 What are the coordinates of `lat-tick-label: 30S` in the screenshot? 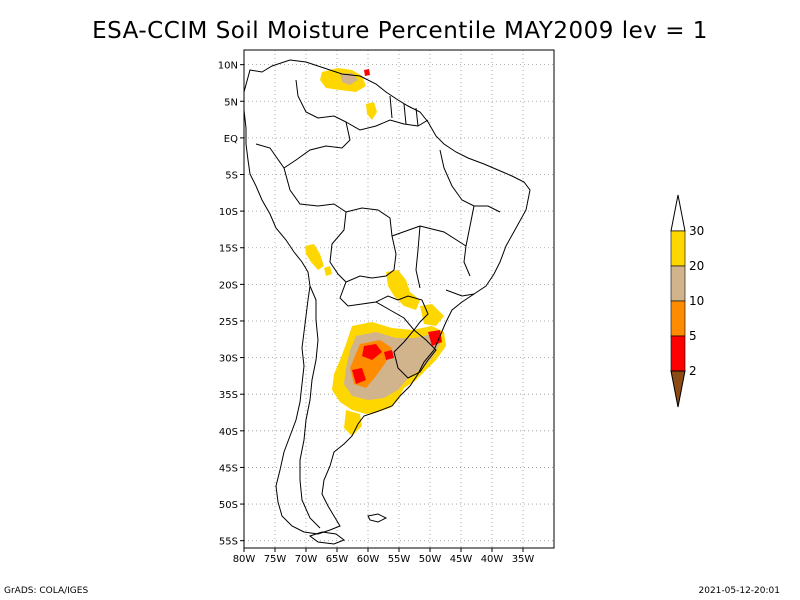 It's located at (228, 359).